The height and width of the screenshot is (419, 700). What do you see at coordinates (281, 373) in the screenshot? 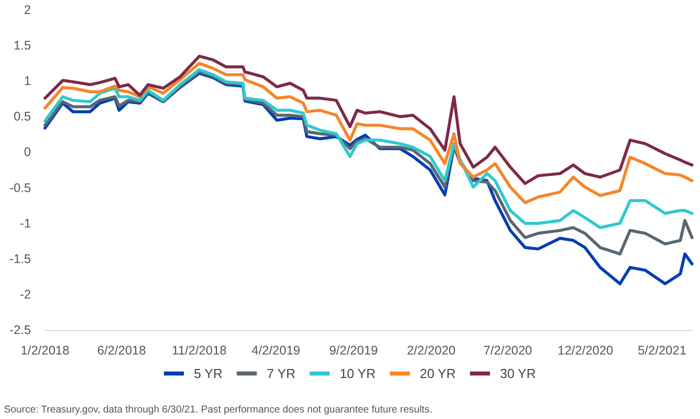
I see `legend-label: 7 YR` at bounding box center [281, 373].